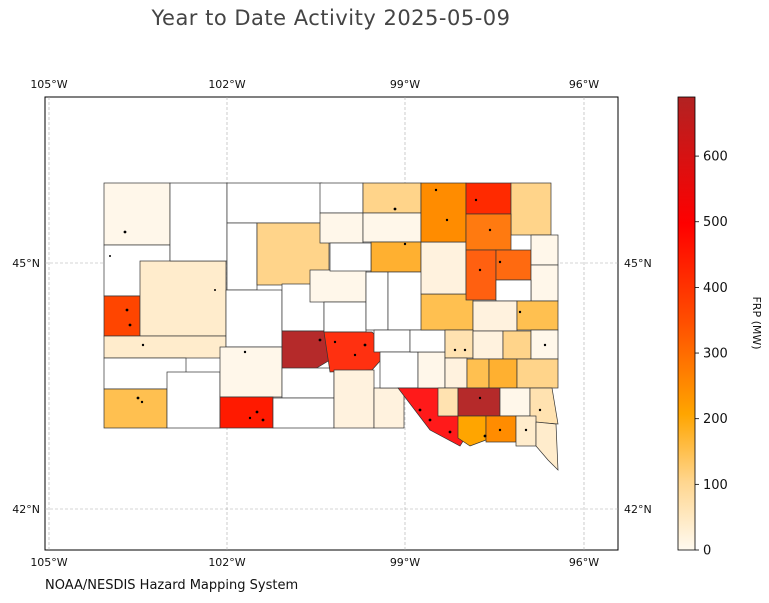 The height and width of the screenshot is (603, 769). I want to click on county-lake, so click(517, 345).